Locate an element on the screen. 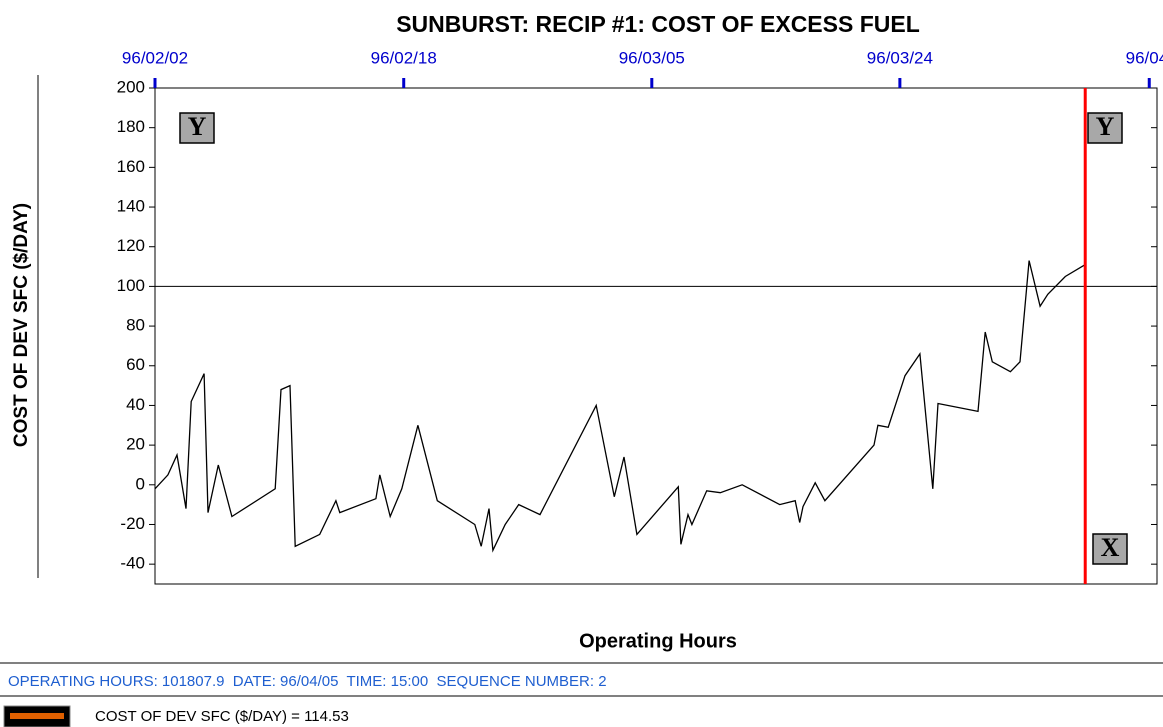 The height and width of the screenshot is (727, 1163). y-tick-label: 120 is located at coordinates (131, 245).